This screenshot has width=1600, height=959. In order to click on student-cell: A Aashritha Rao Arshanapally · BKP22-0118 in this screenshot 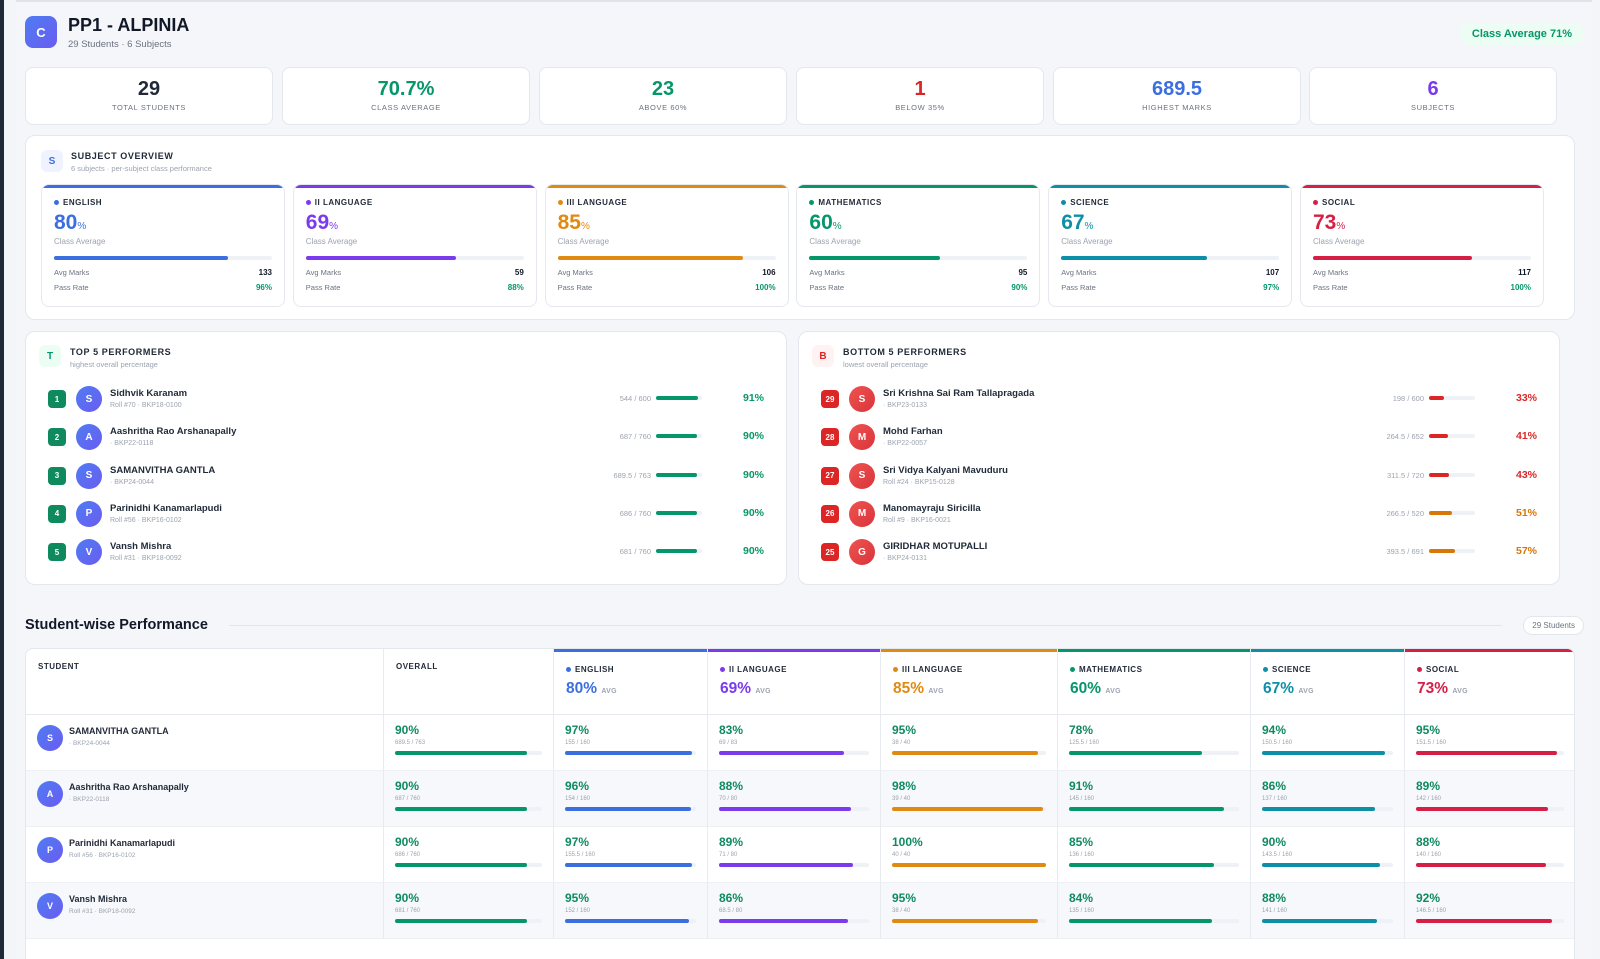, I will do `click(205, 799)`.